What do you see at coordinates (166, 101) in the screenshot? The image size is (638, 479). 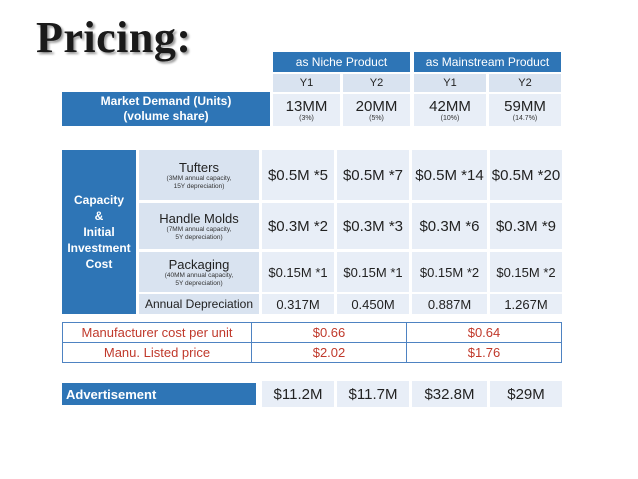 I see `market-demand-label-line1: Market Demand (Units)` at bounding box center [166, 101].